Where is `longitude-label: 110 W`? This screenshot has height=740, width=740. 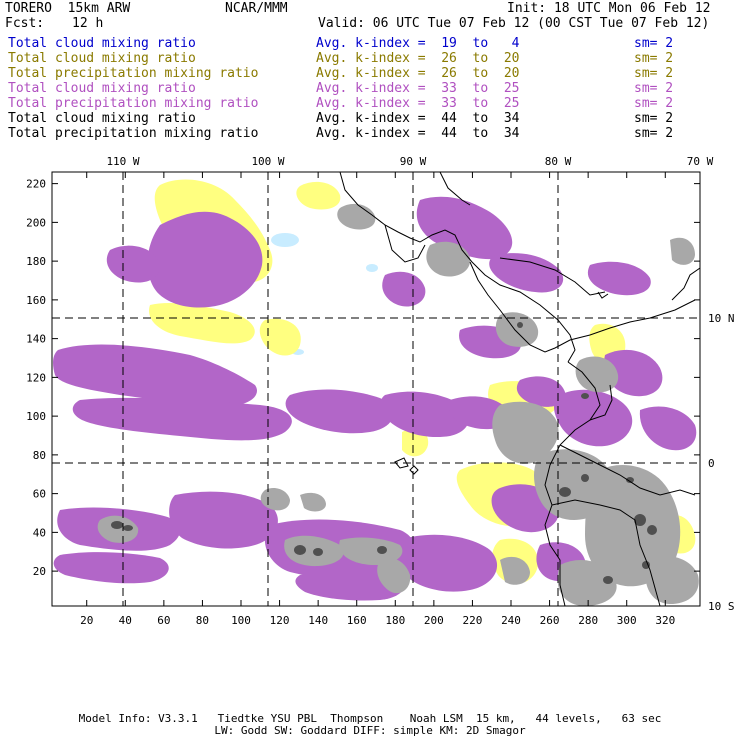 longitude-label: 110 W is located at coordinates (122, 161).